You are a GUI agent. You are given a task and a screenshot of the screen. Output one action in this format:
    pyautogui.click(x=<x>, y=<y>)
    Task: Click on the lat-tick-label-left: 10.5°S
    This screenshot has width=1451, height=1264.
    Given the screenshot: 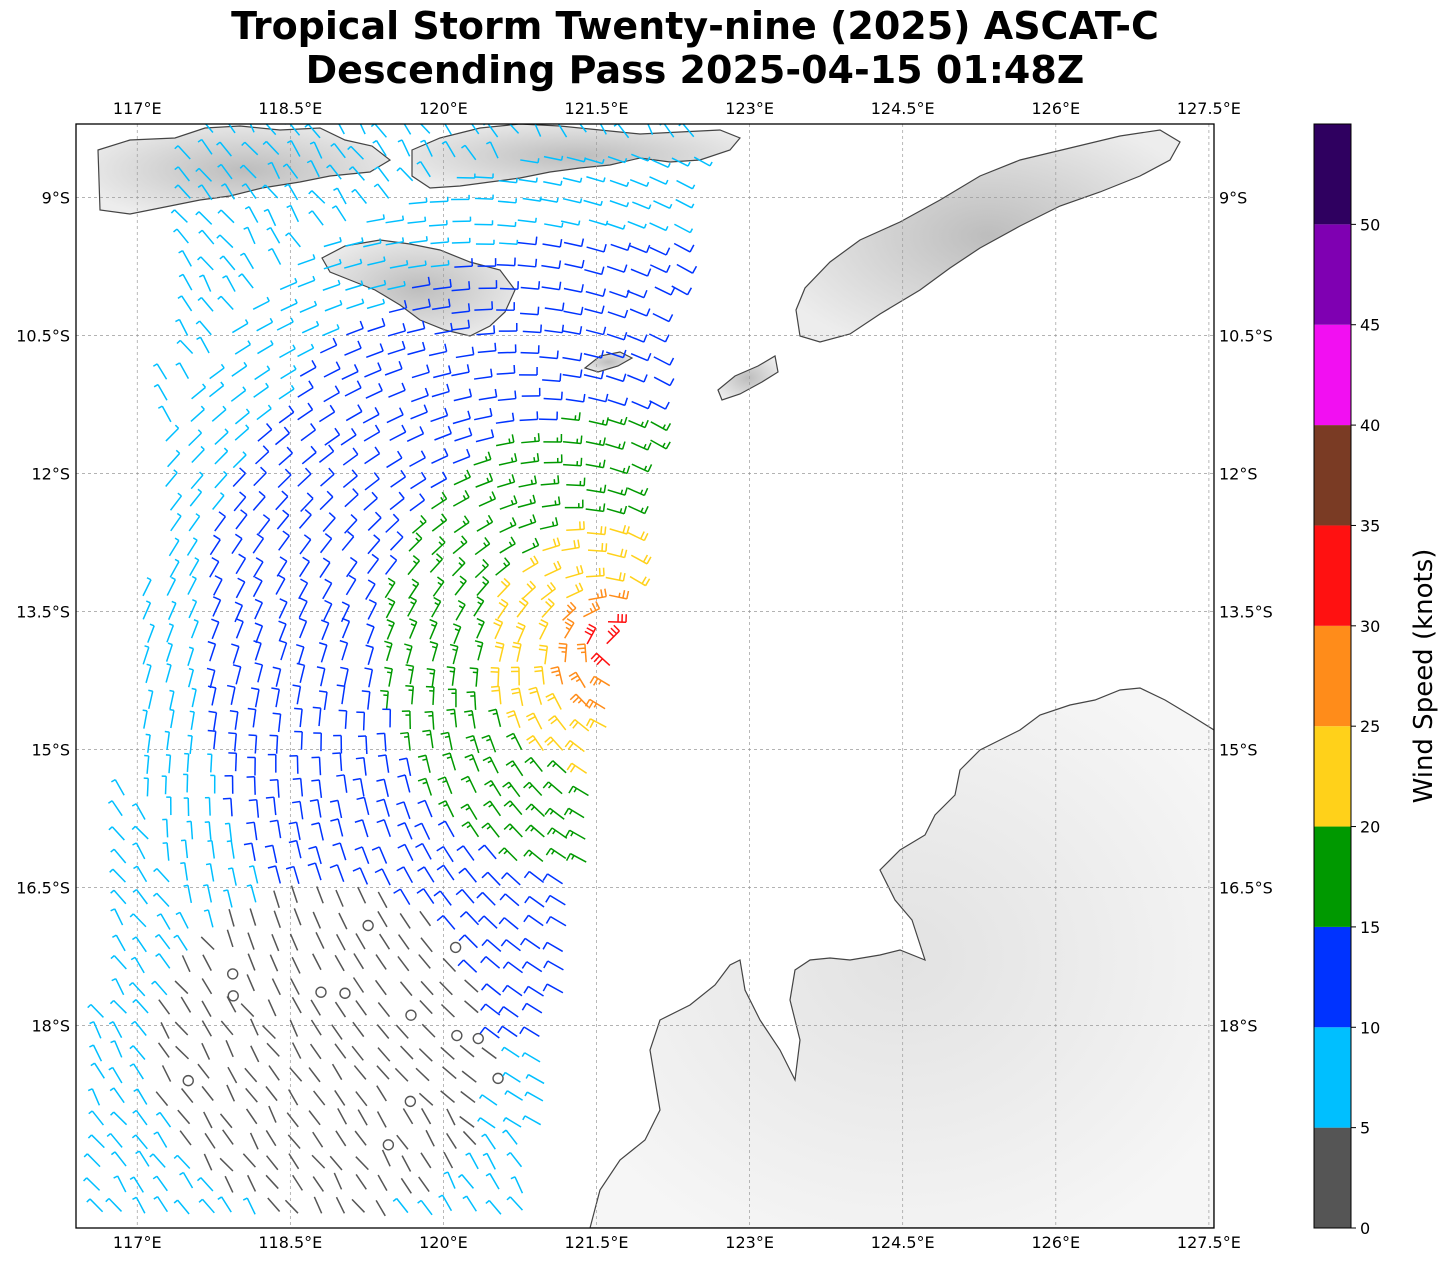 What is the action you would take?
    pyautogui.click(x=43, y=336)
    